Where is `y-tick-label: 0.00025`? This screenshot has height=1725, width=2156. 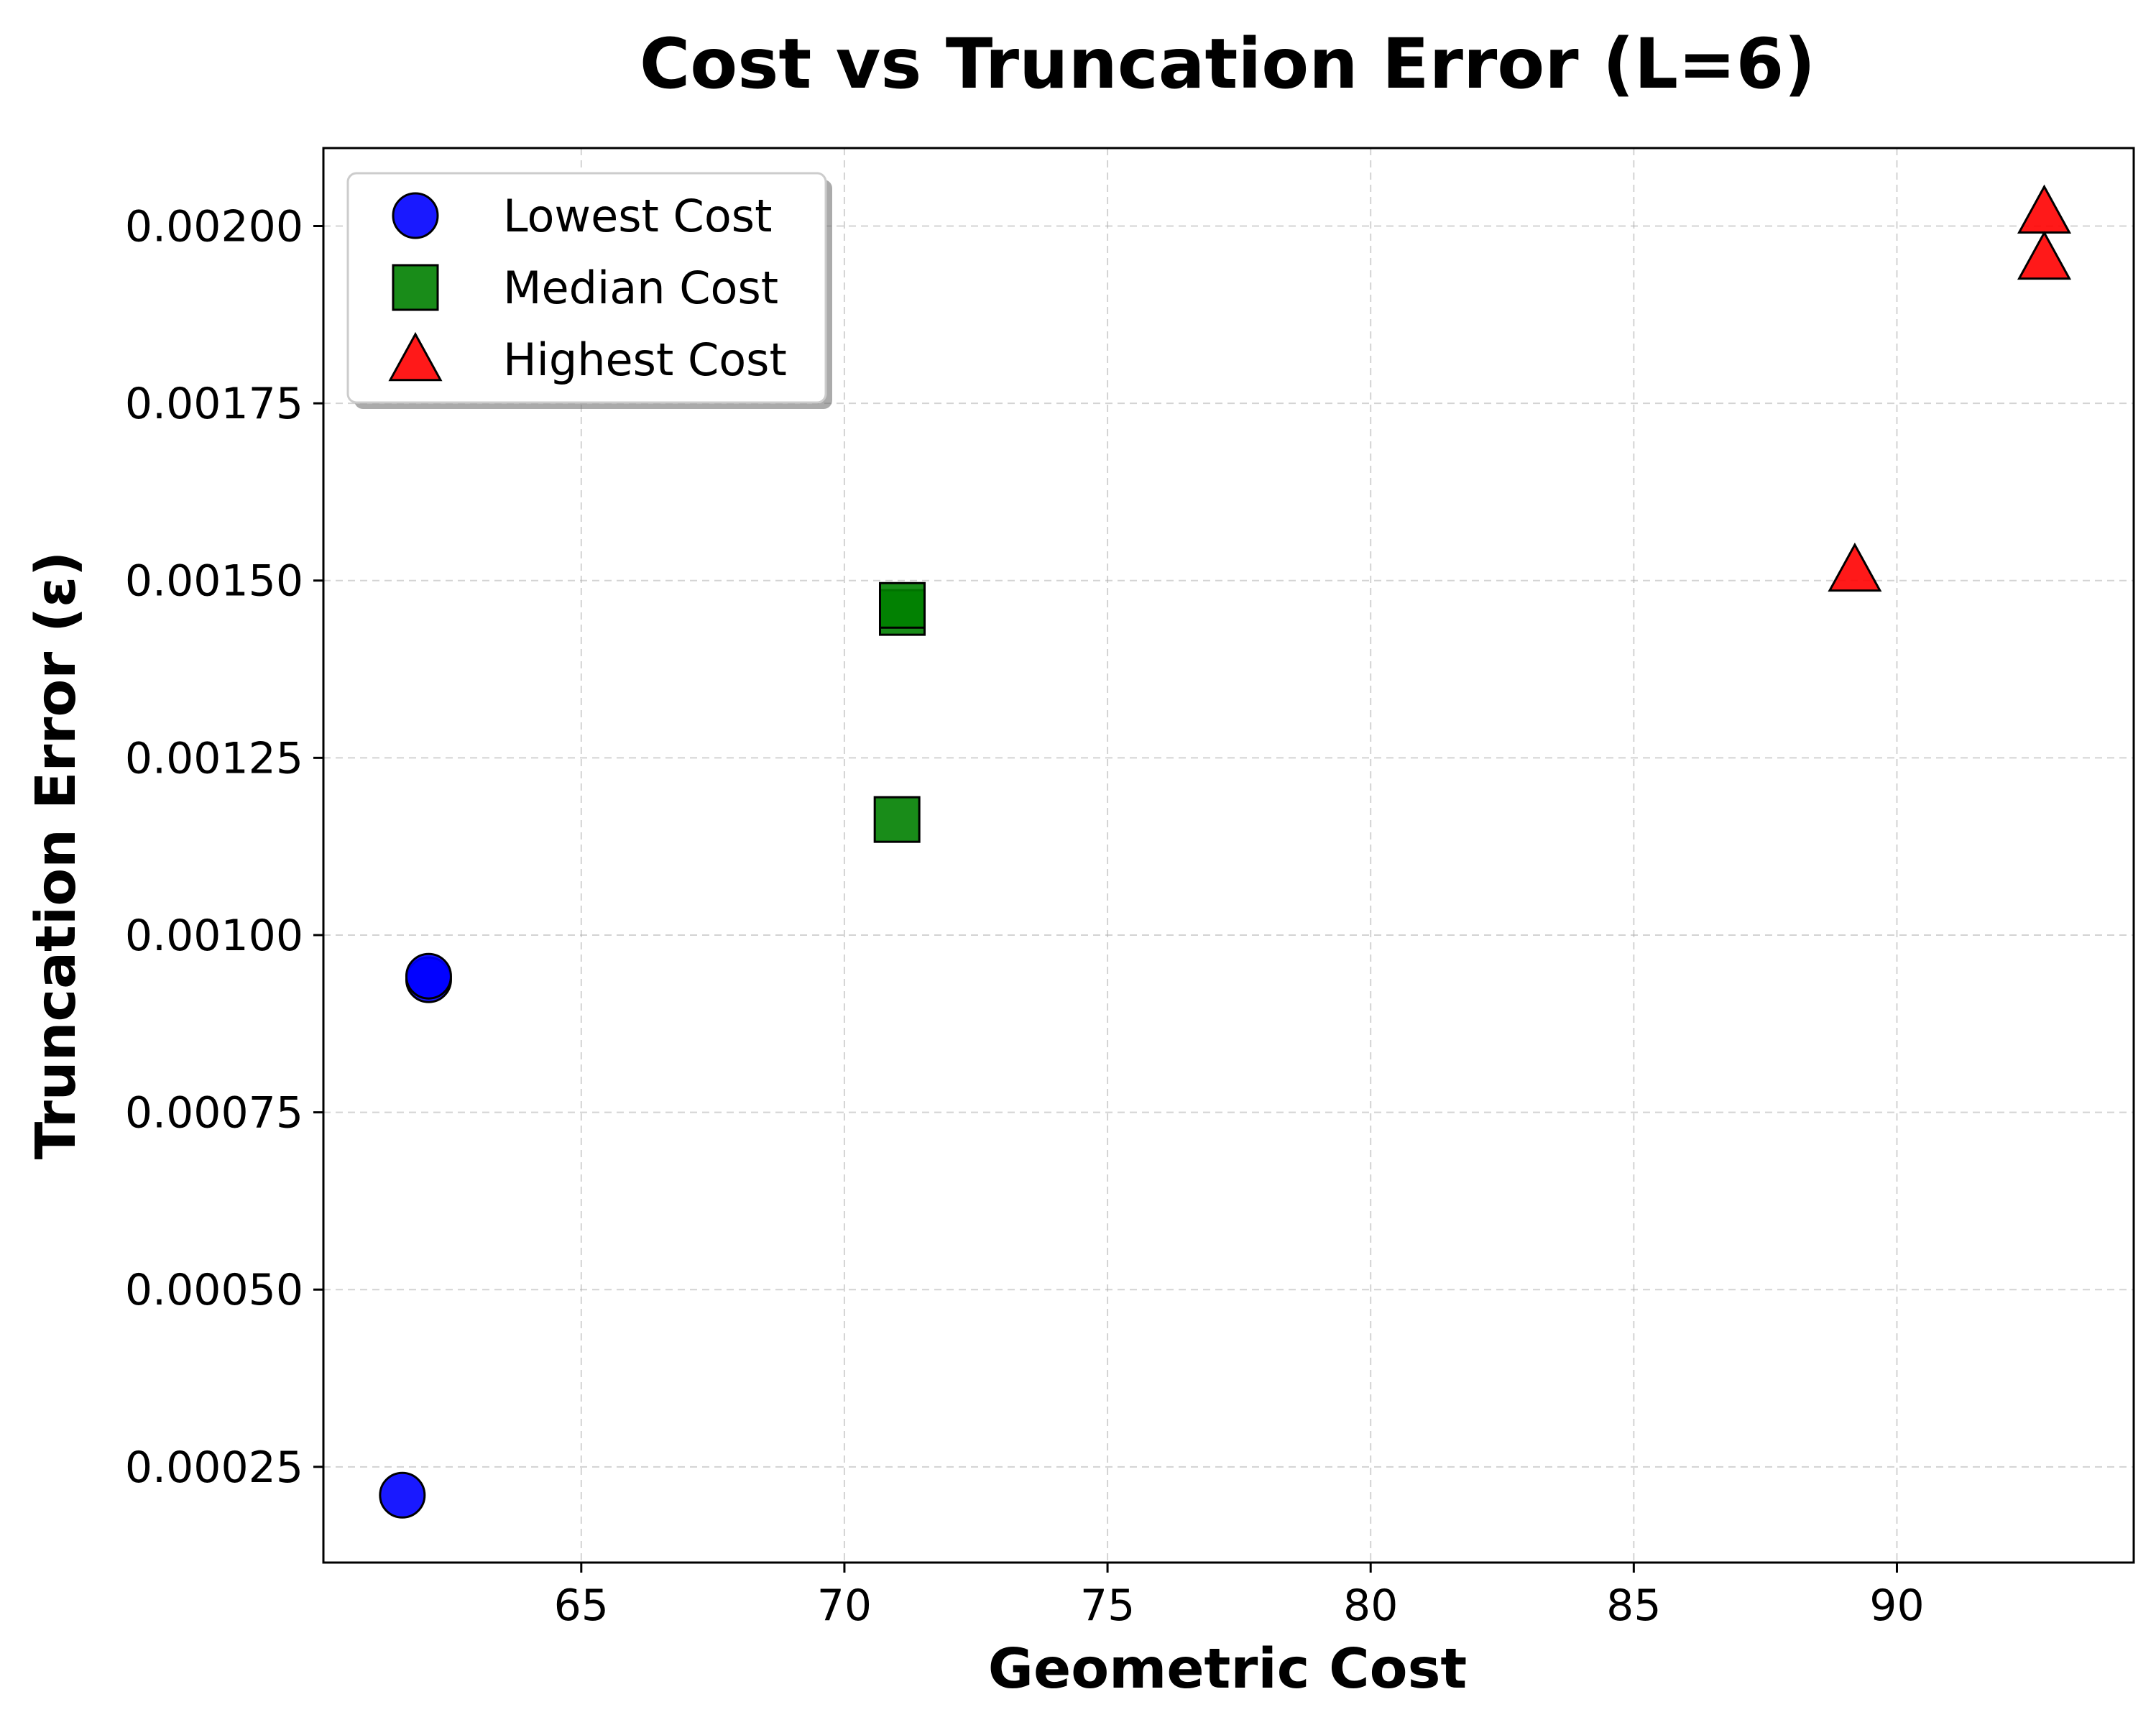 y-tick-label: 0.00025 is located at coordinates (214, 1468).